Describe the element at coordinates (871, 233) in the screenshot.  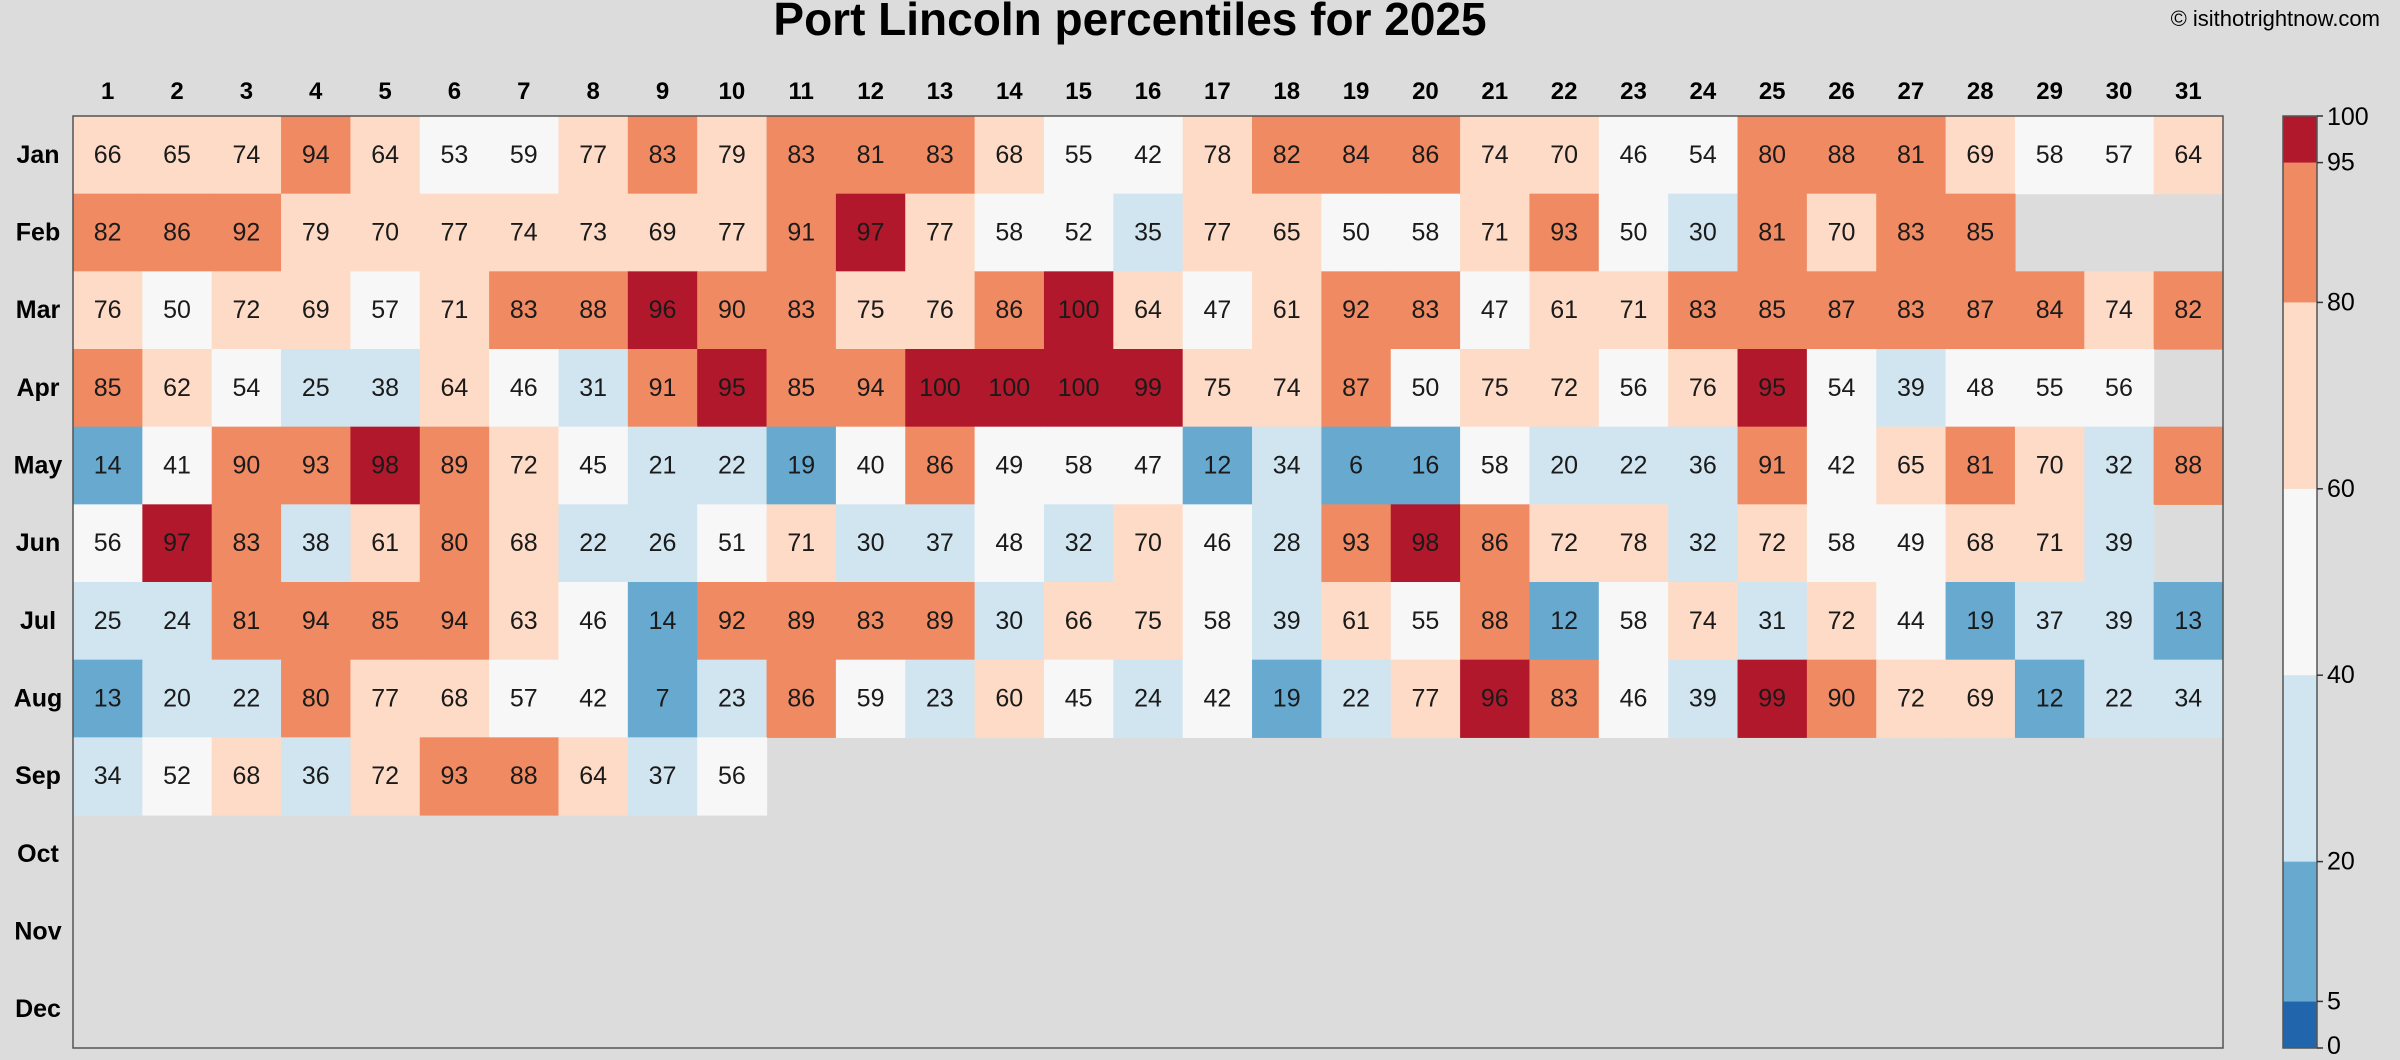
I see `cell-value-label: 97` at that location.